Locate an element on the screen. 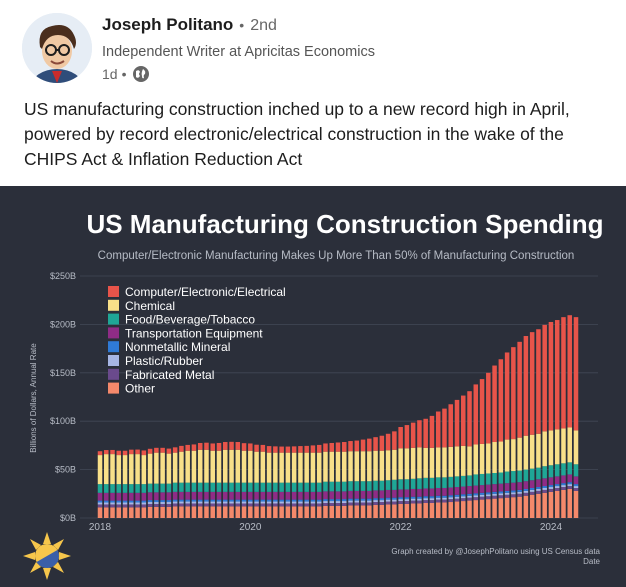 The width and height of the screenshot is (626, 587). x-tick-label: 2022 is located at coordinates (401, 527).